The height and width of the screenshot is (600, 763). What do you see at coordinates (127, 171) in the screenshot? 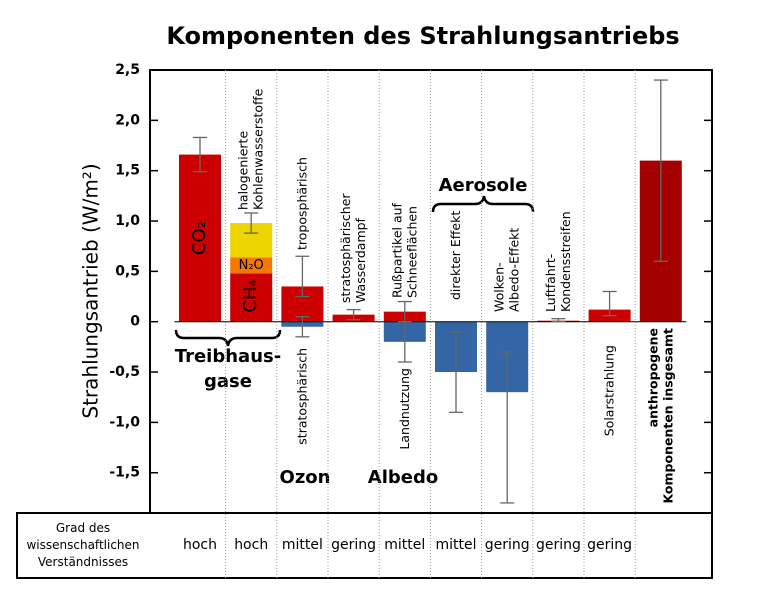
I see `y-tick-label: 1,5` at bounding box center [127, 171].